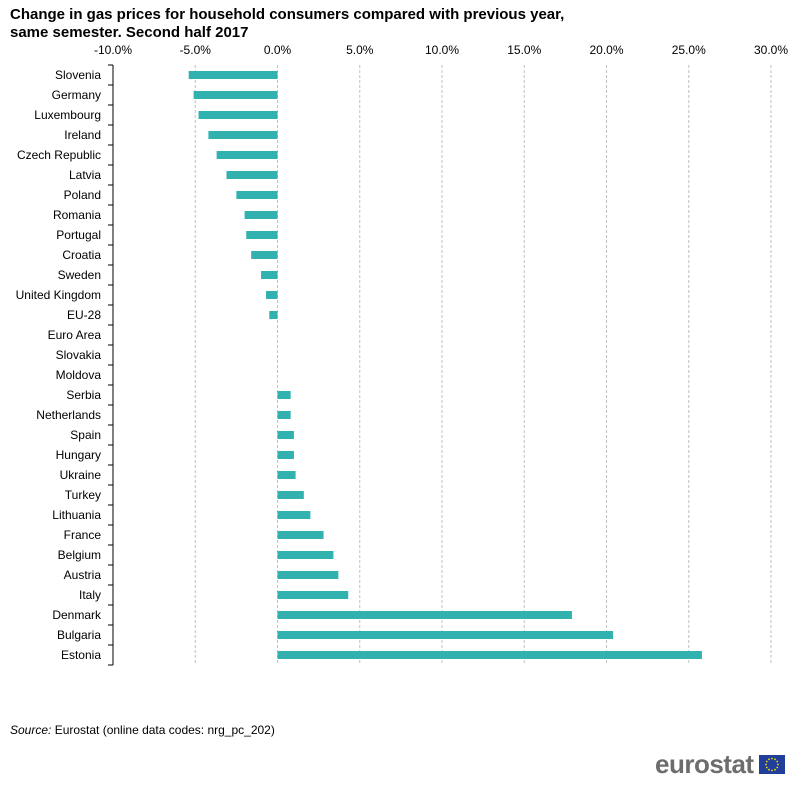 Image resolution: width=805 pixels, height=791 pixels. Describe the element at coordinates (81, 255) in the screenshot. I see `y-tick-label: Croatia` at that location.